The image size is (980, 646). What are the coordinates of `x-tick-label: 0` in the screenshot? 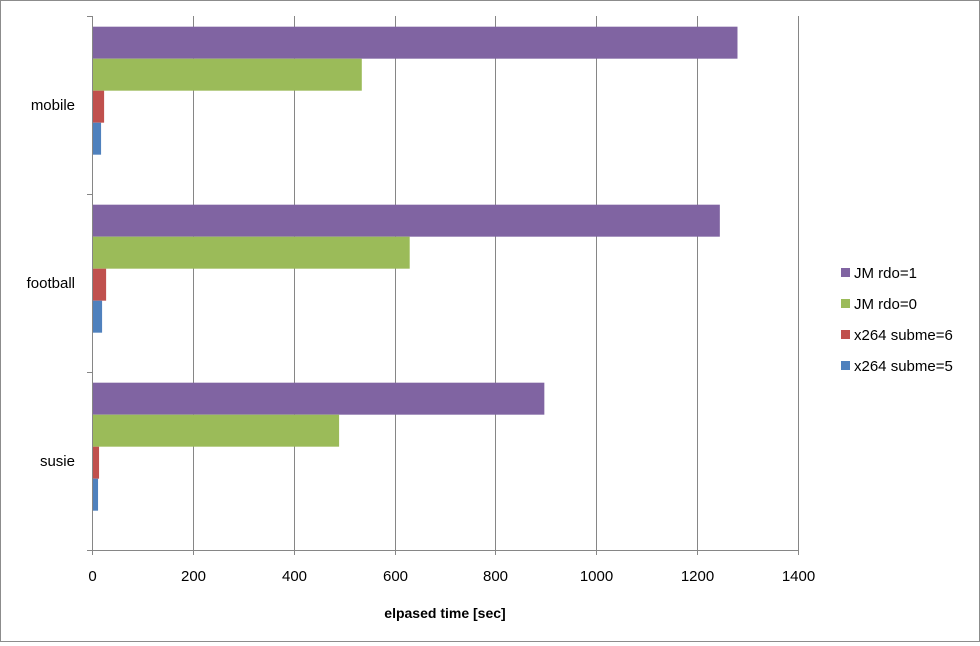 It's located at (92, 576).